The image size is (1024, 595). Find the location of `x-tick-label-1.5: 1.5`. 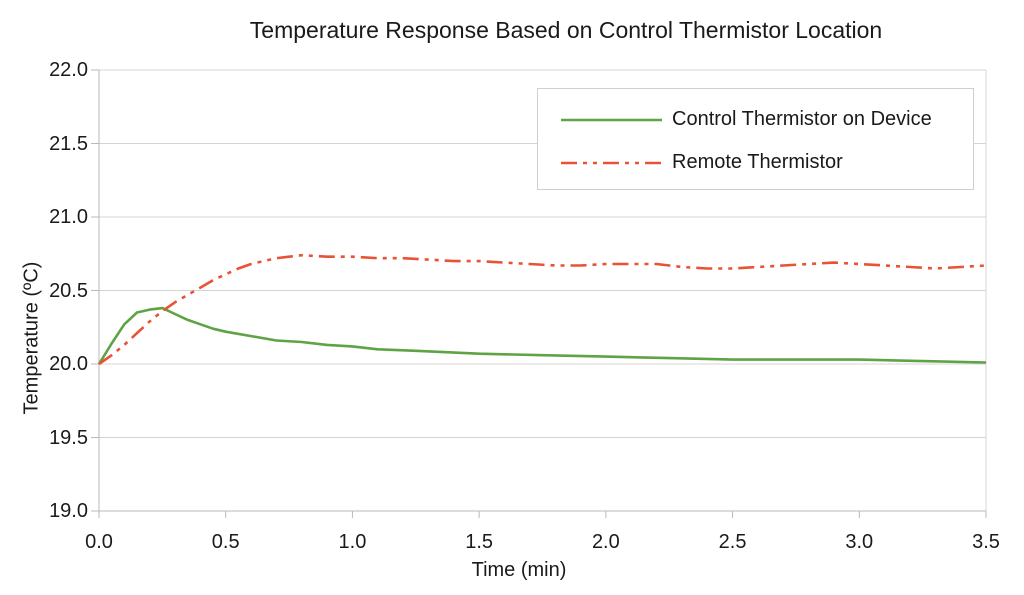

x-tick-label-1.5: 1.5 is located at coordinates (479, 542).